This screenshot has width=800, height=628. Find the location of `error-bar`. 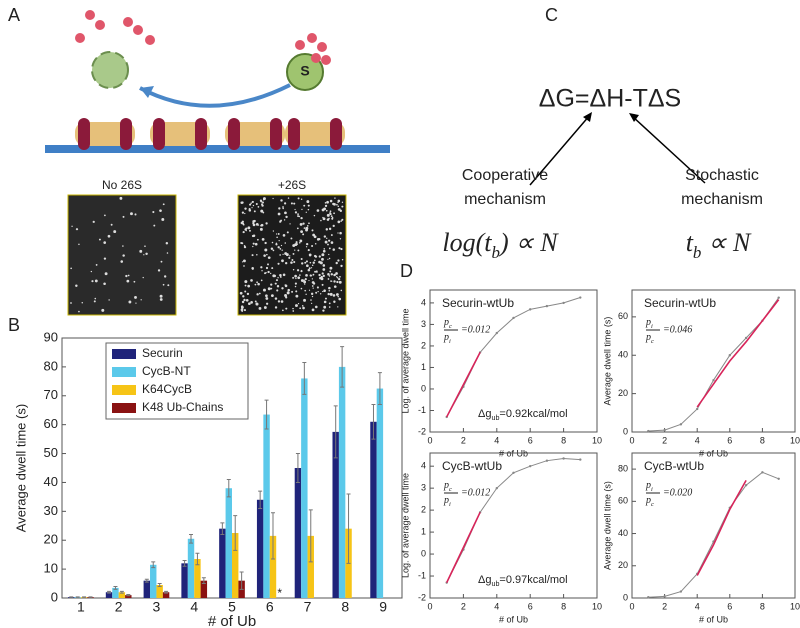

error-bar is located at coordinates (228, 488).